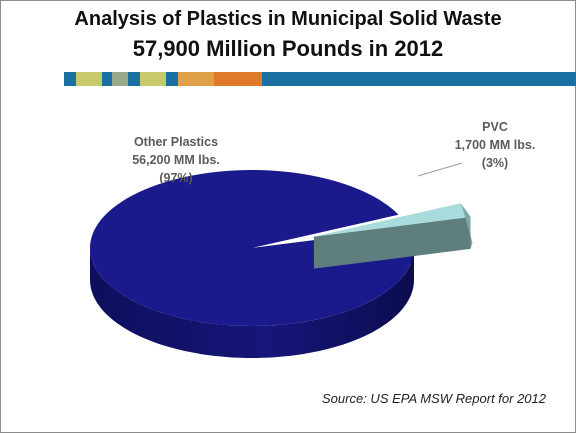 This screenshot has width=576, height=433. I want to click on decorative-stripe, so click(320, 79).